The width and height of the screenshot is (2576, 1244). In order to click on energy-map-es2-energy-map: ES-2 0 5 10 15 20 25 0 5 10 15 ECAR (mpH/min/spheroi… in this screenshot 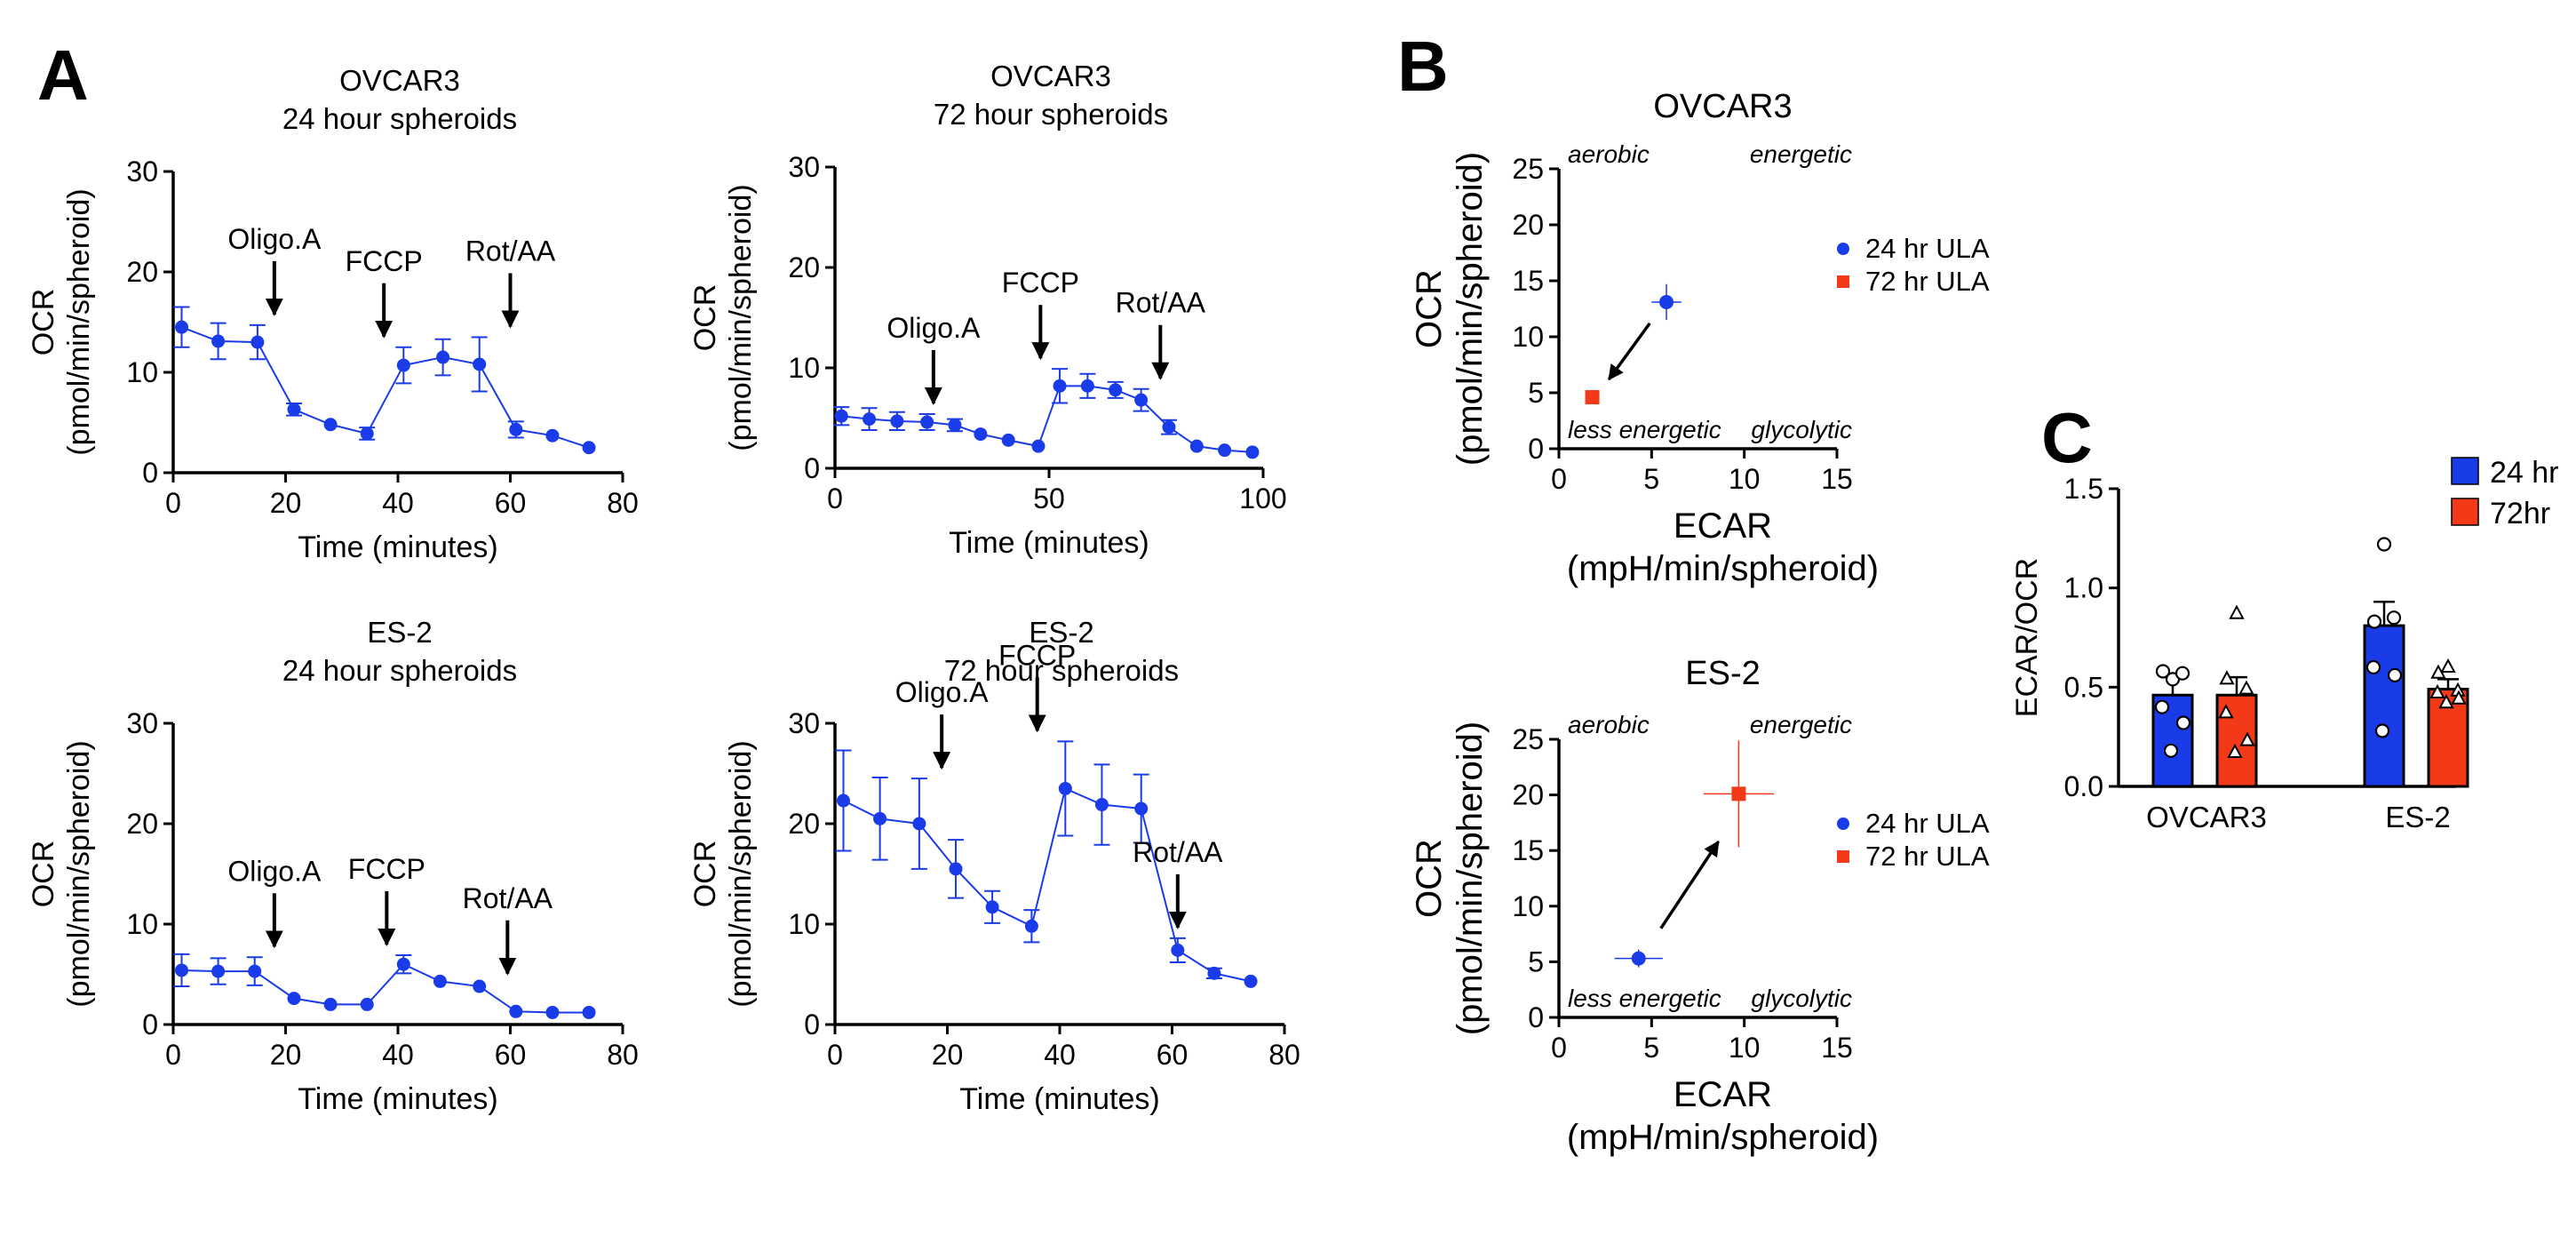, I will do `click(1700, 906)`.